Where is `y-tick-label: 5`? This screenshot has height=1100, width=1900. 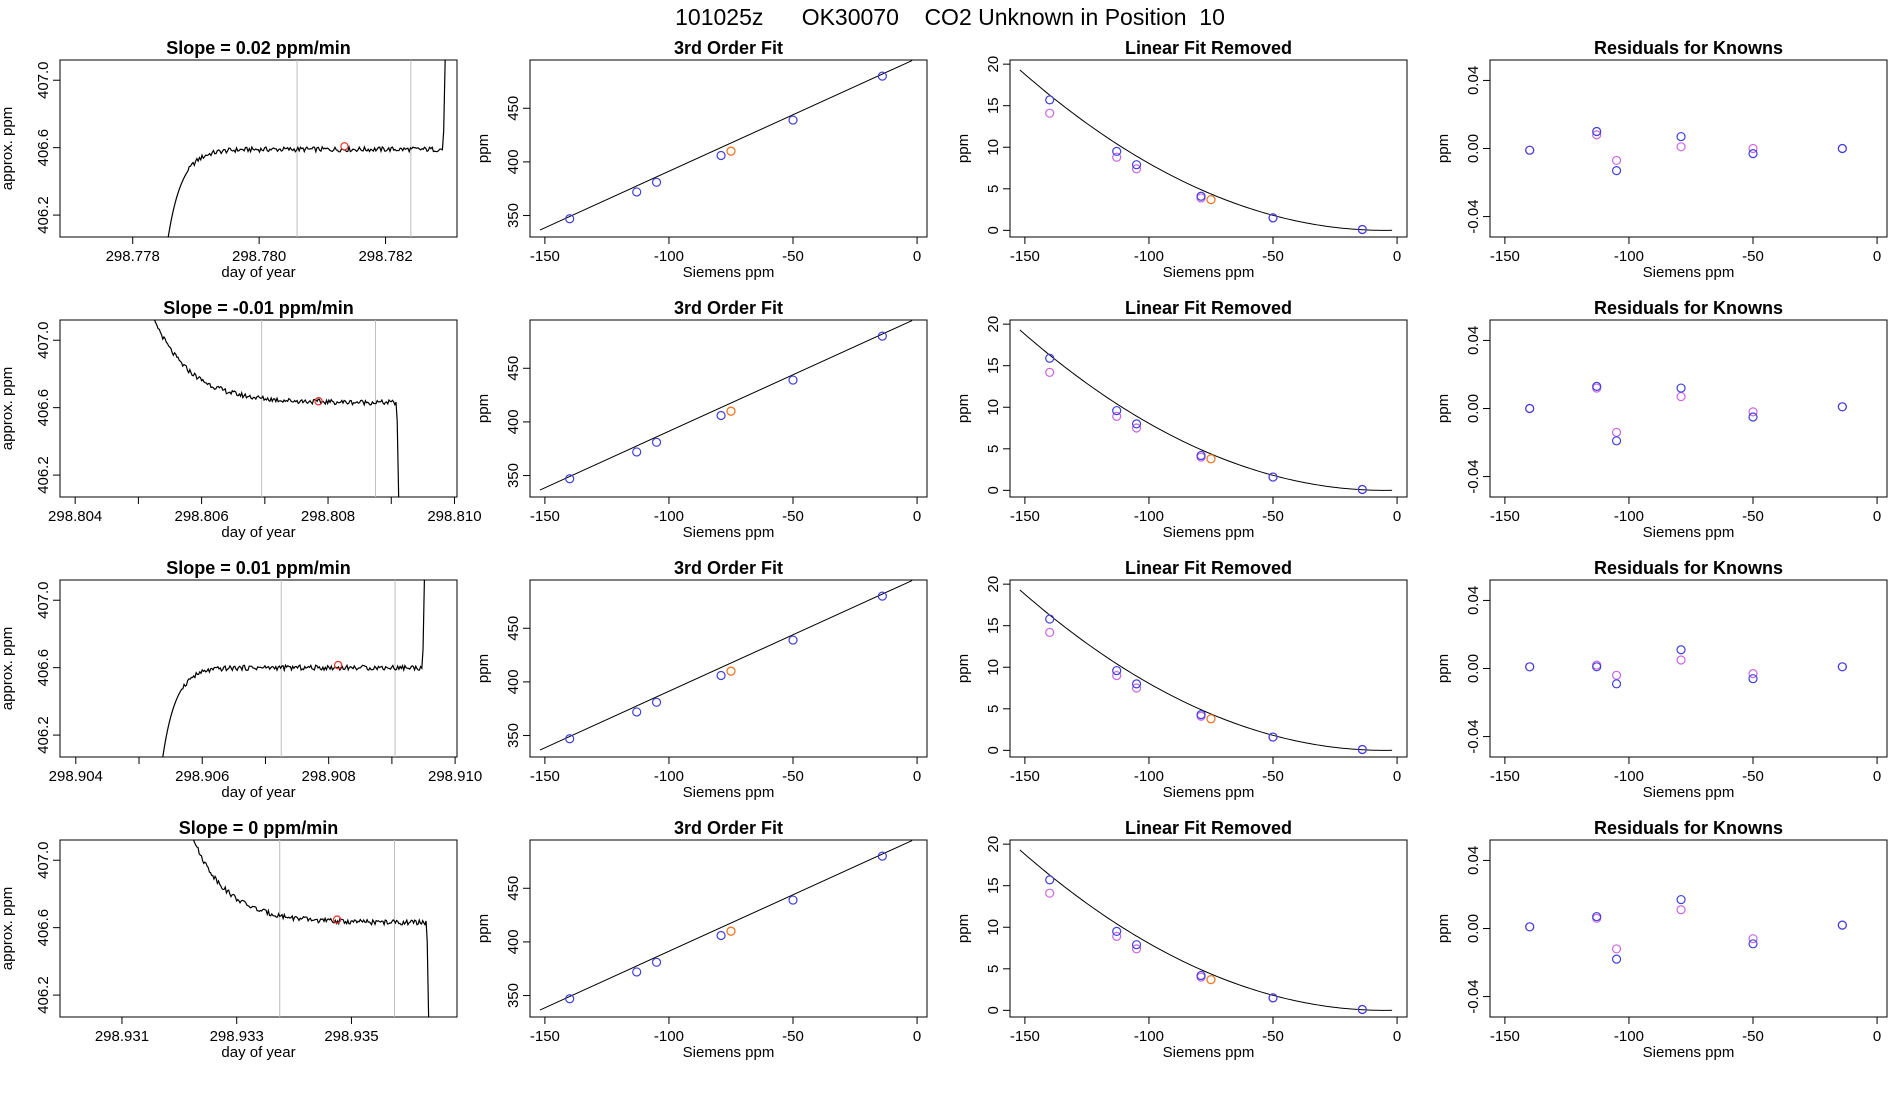 y-tick-label: 5 is located at coordinates (993, 709).